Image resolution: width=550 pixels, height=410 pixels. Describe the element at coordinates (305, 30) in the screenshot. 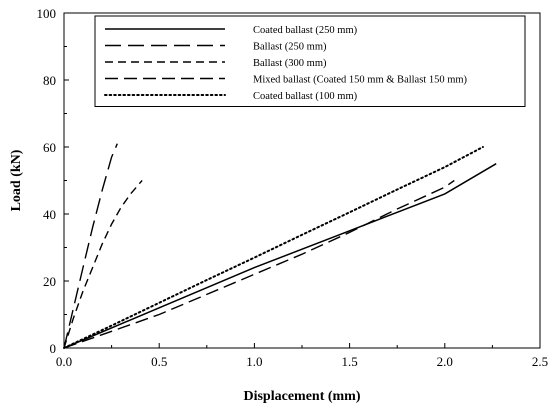

I see `legend-label-1: Coated ballast (250 mm)` at that location.